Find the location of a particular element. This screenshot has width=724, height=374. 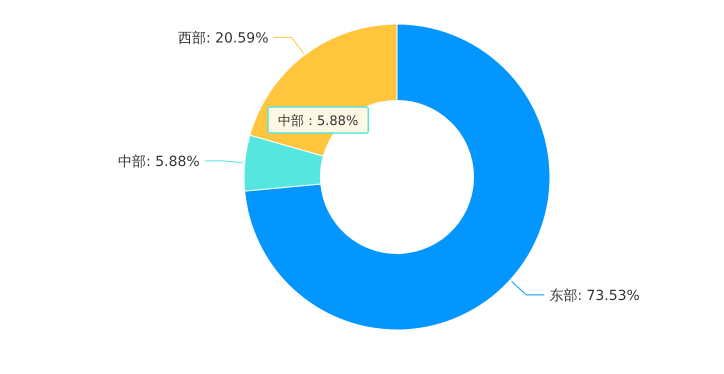

slice-label: 中部: 5.88% is located at coordinates (159, 162).